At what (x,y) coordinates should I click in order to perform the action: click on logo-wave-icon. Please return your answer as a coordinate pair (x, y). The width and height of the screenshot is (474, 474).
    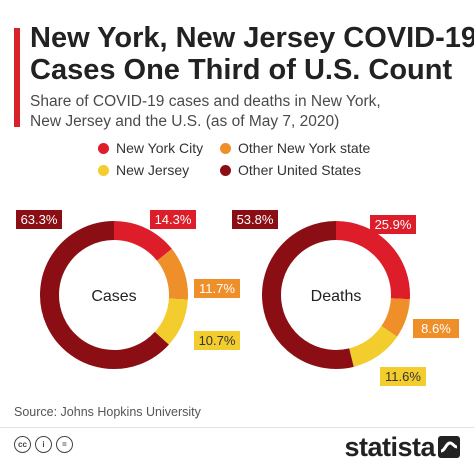
    Looking at the image, I should click on (449, 447).